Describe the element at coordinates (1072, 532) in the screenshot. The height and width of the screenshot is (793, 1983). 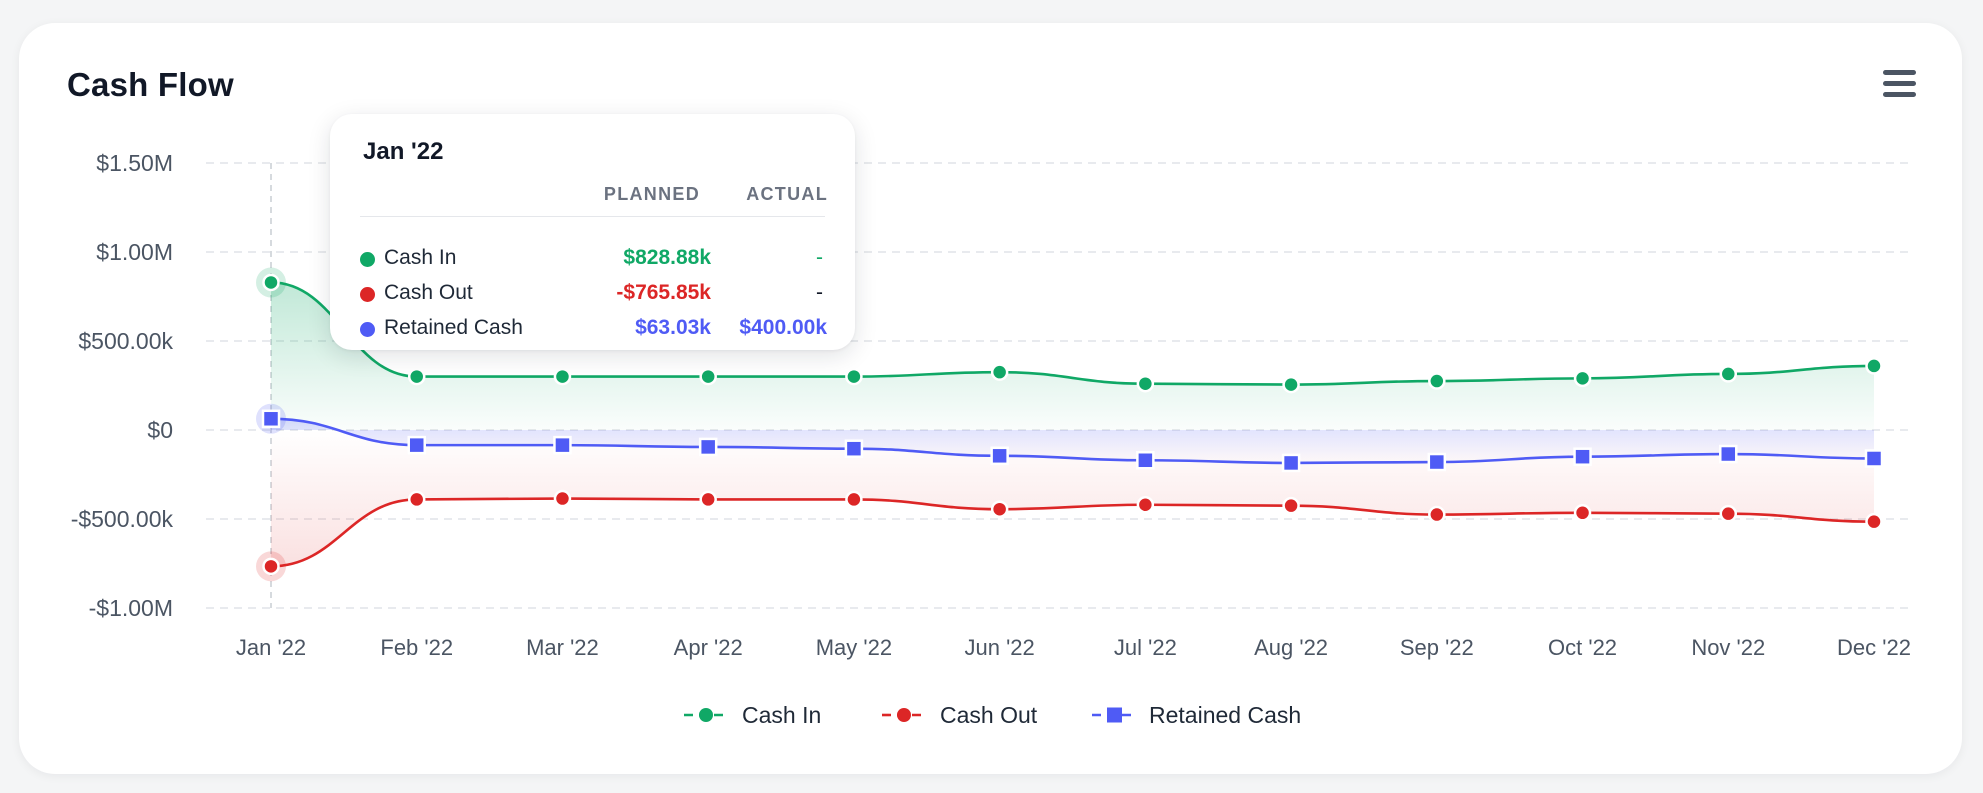
I see `cash-out-line` at that location.